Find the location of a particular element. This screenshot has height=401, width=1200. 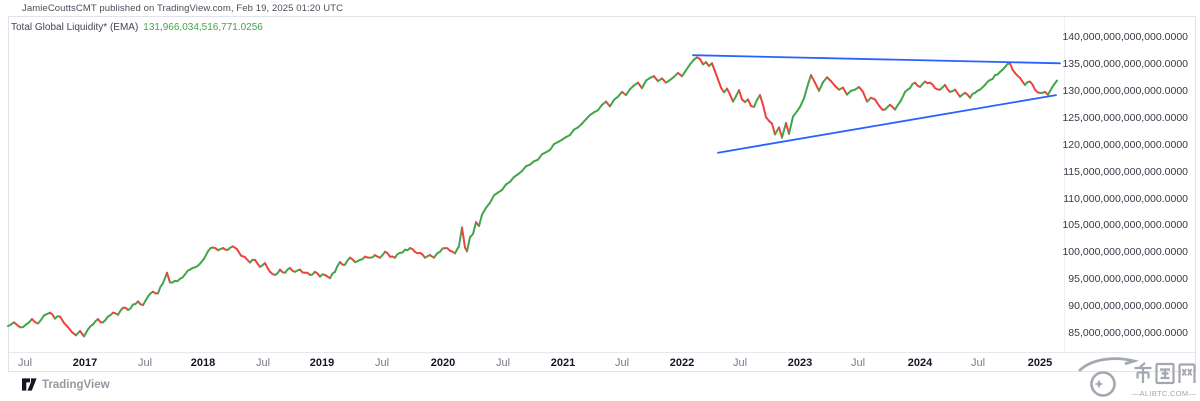

tradingview-attribution: TradingView is located at coordinates (66, 384).